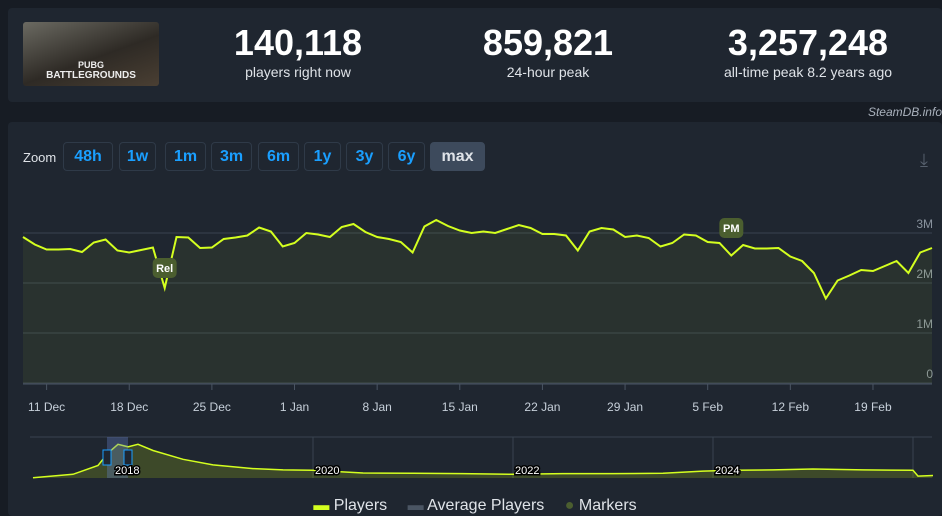 This screenshot has height=516, width=942. Describe the element at coordinates (924, 324) in the screenshot. I see `y-tick-label: 1M` at that location.